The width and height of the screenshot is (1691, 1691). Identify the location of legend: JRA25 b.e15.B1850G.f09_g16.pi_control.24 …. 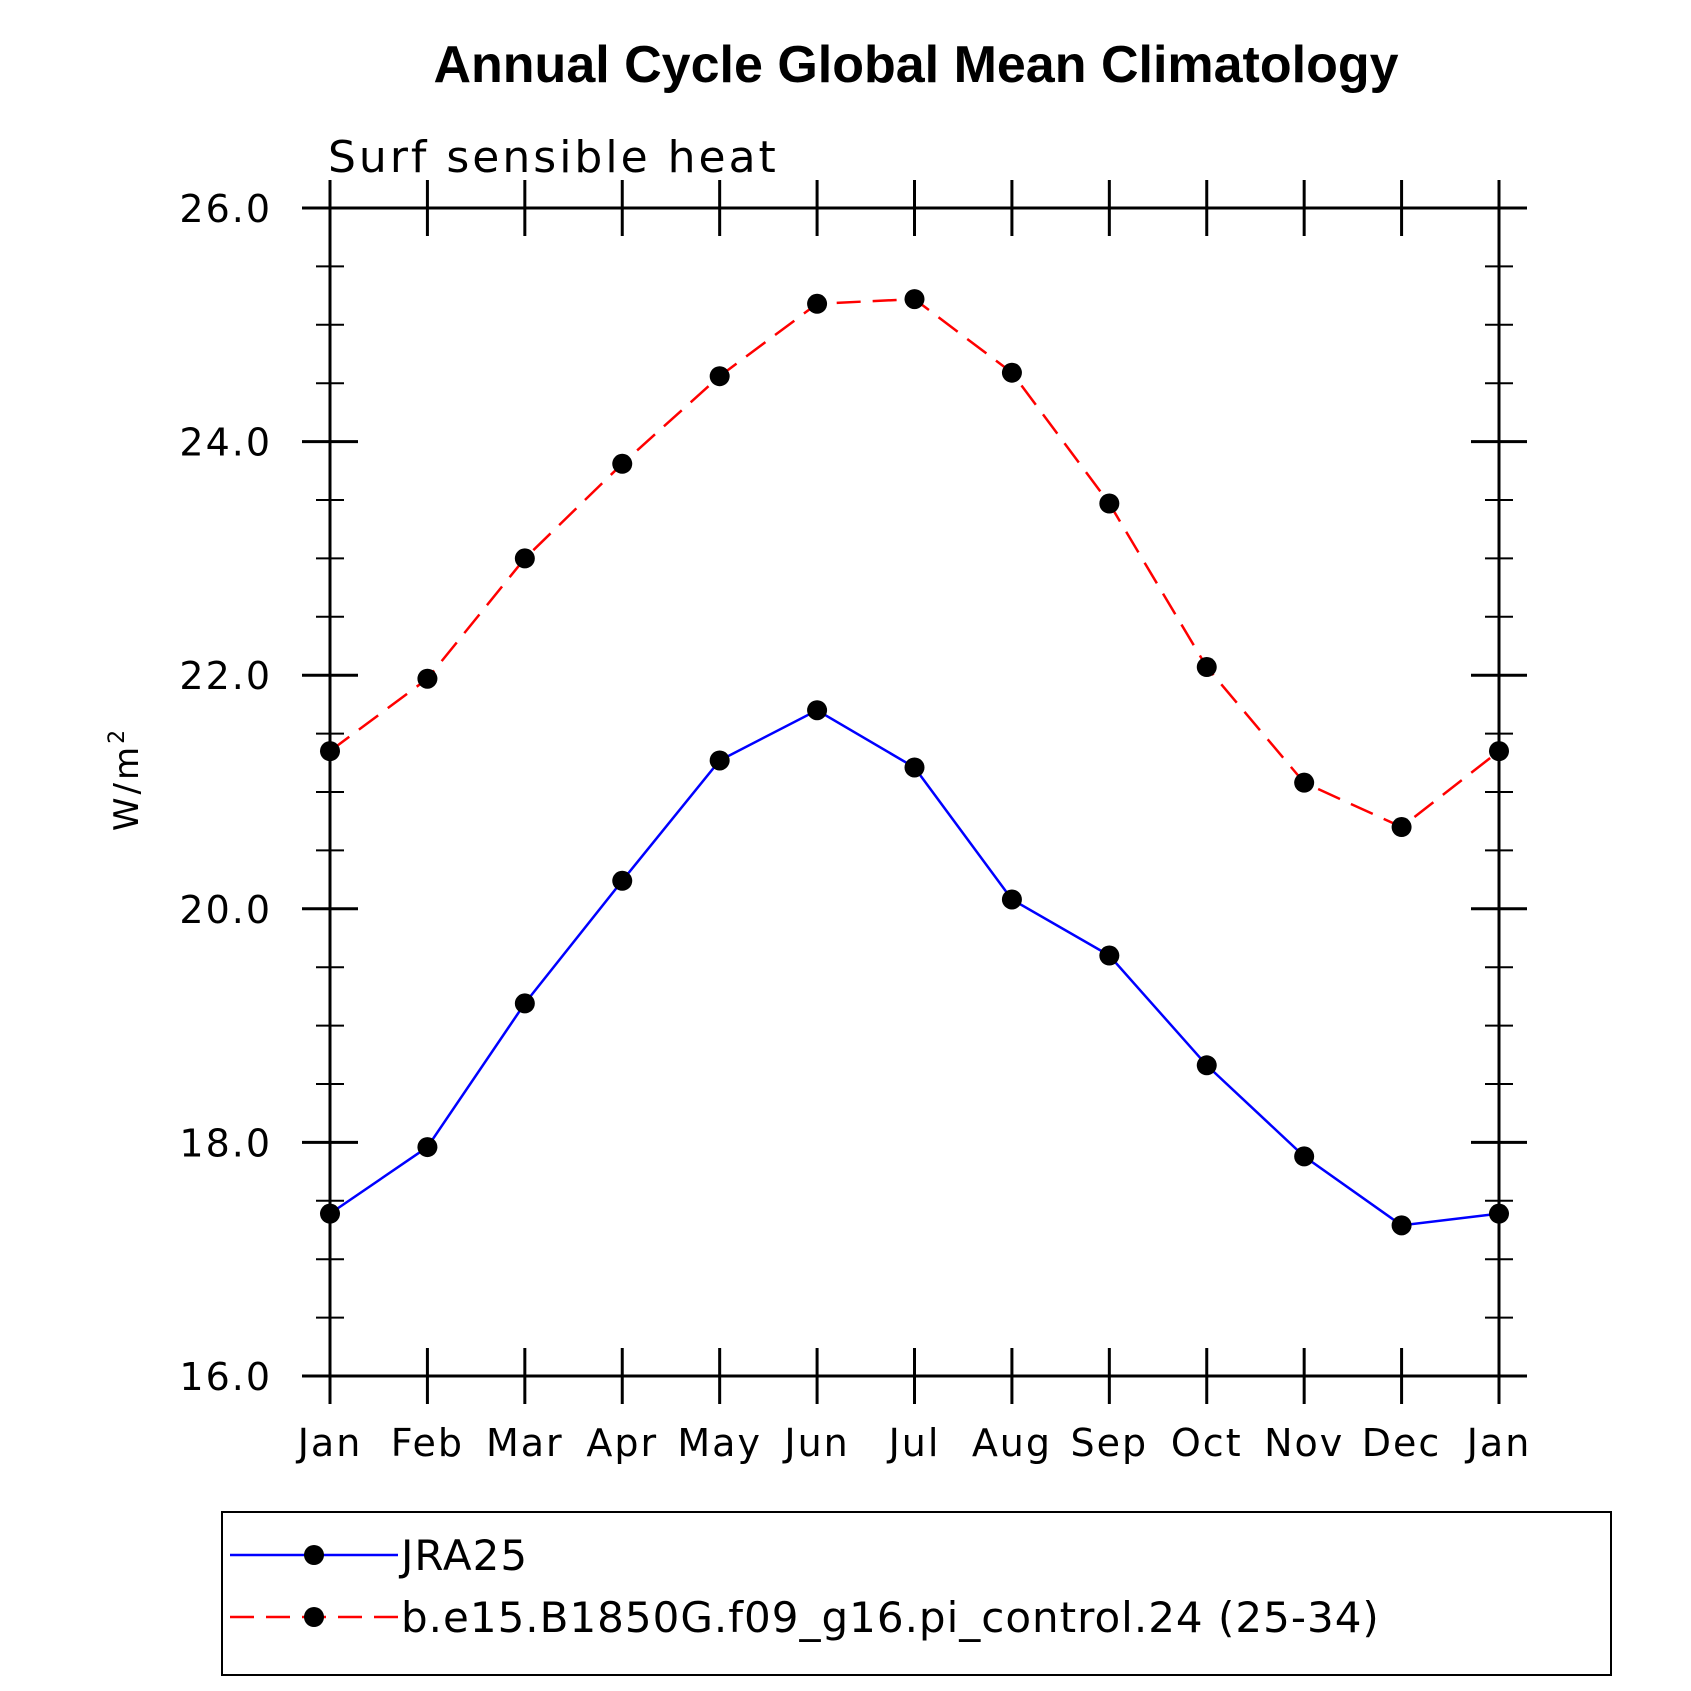
(916, 1593).